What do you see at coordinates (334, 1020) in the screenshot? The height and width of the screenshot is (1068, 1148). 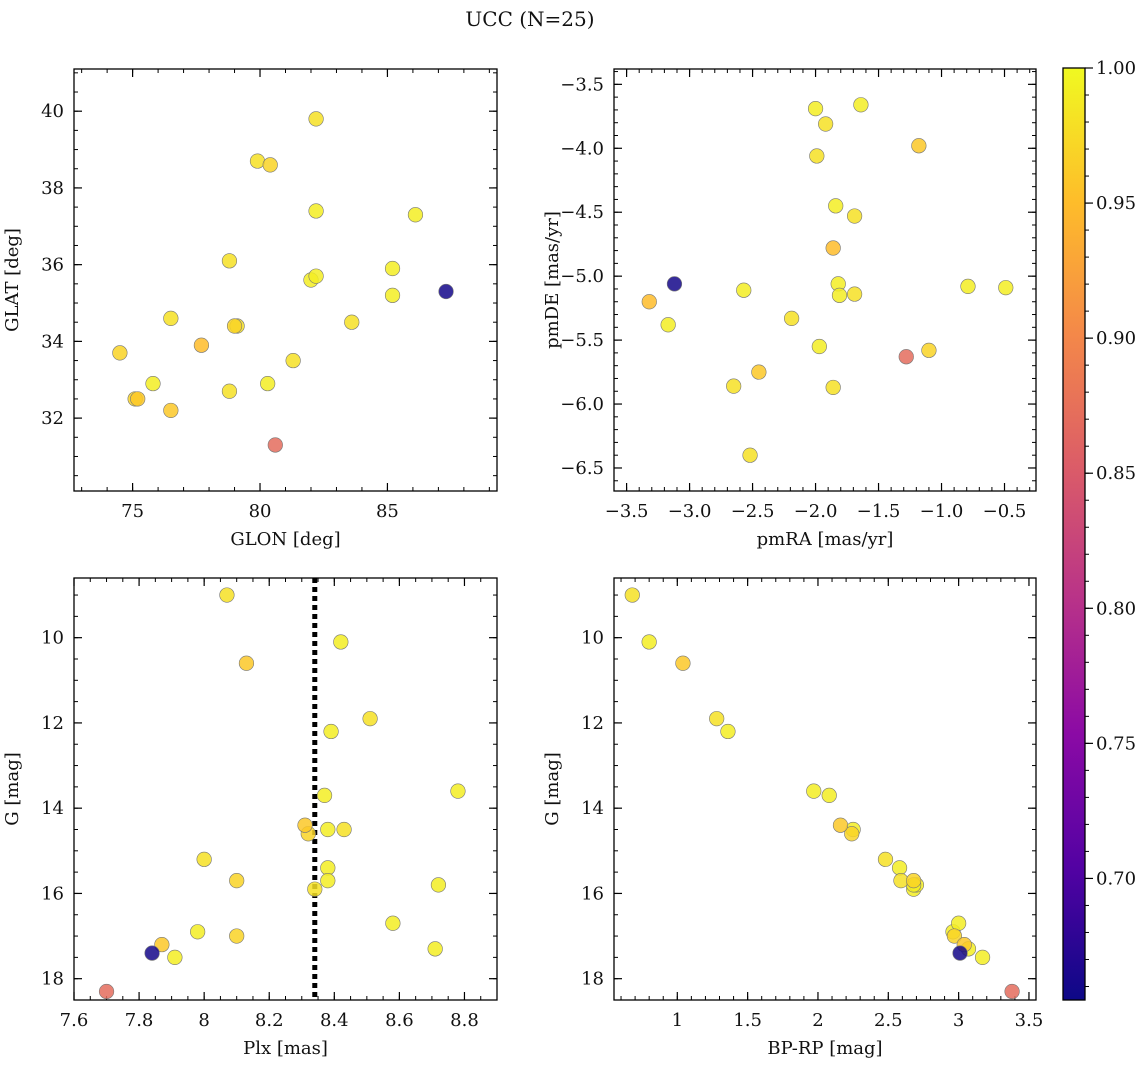 I see `x-tick-label: 8.4` at bounding box center [334, 1020].